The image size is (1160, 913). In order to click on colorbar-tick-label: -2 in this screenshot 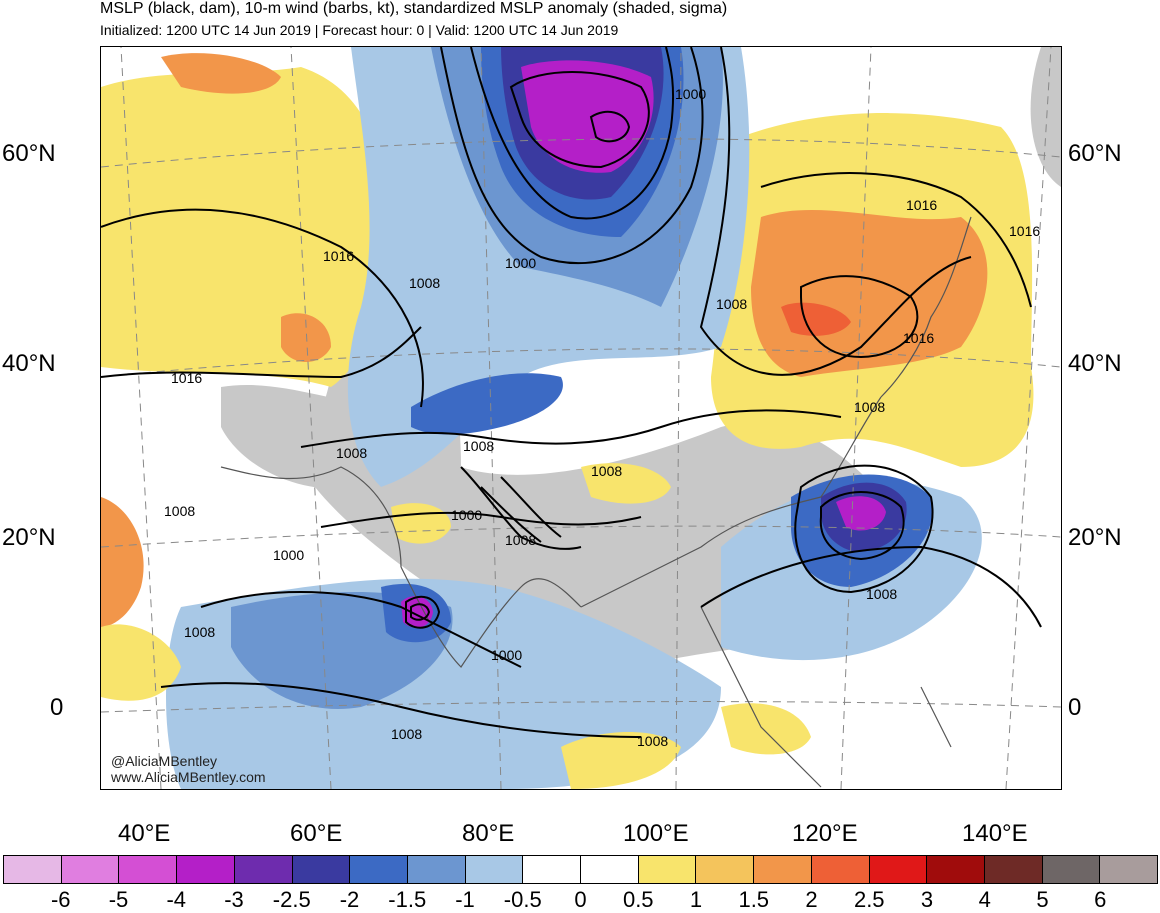, I will do `click(349, 899)`.